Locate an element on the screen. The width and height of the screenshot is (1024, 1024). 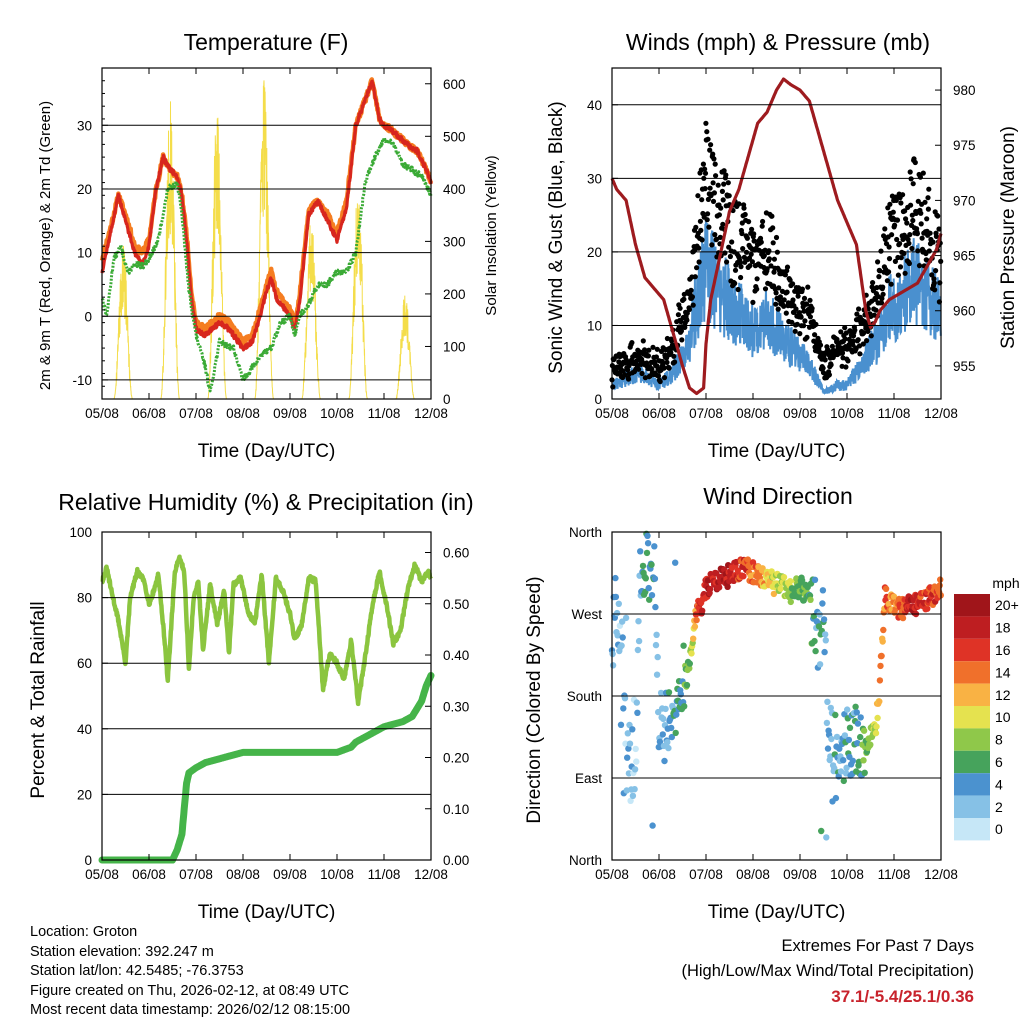
colorbar-label: 14 is located at coordinates (1003, 672).